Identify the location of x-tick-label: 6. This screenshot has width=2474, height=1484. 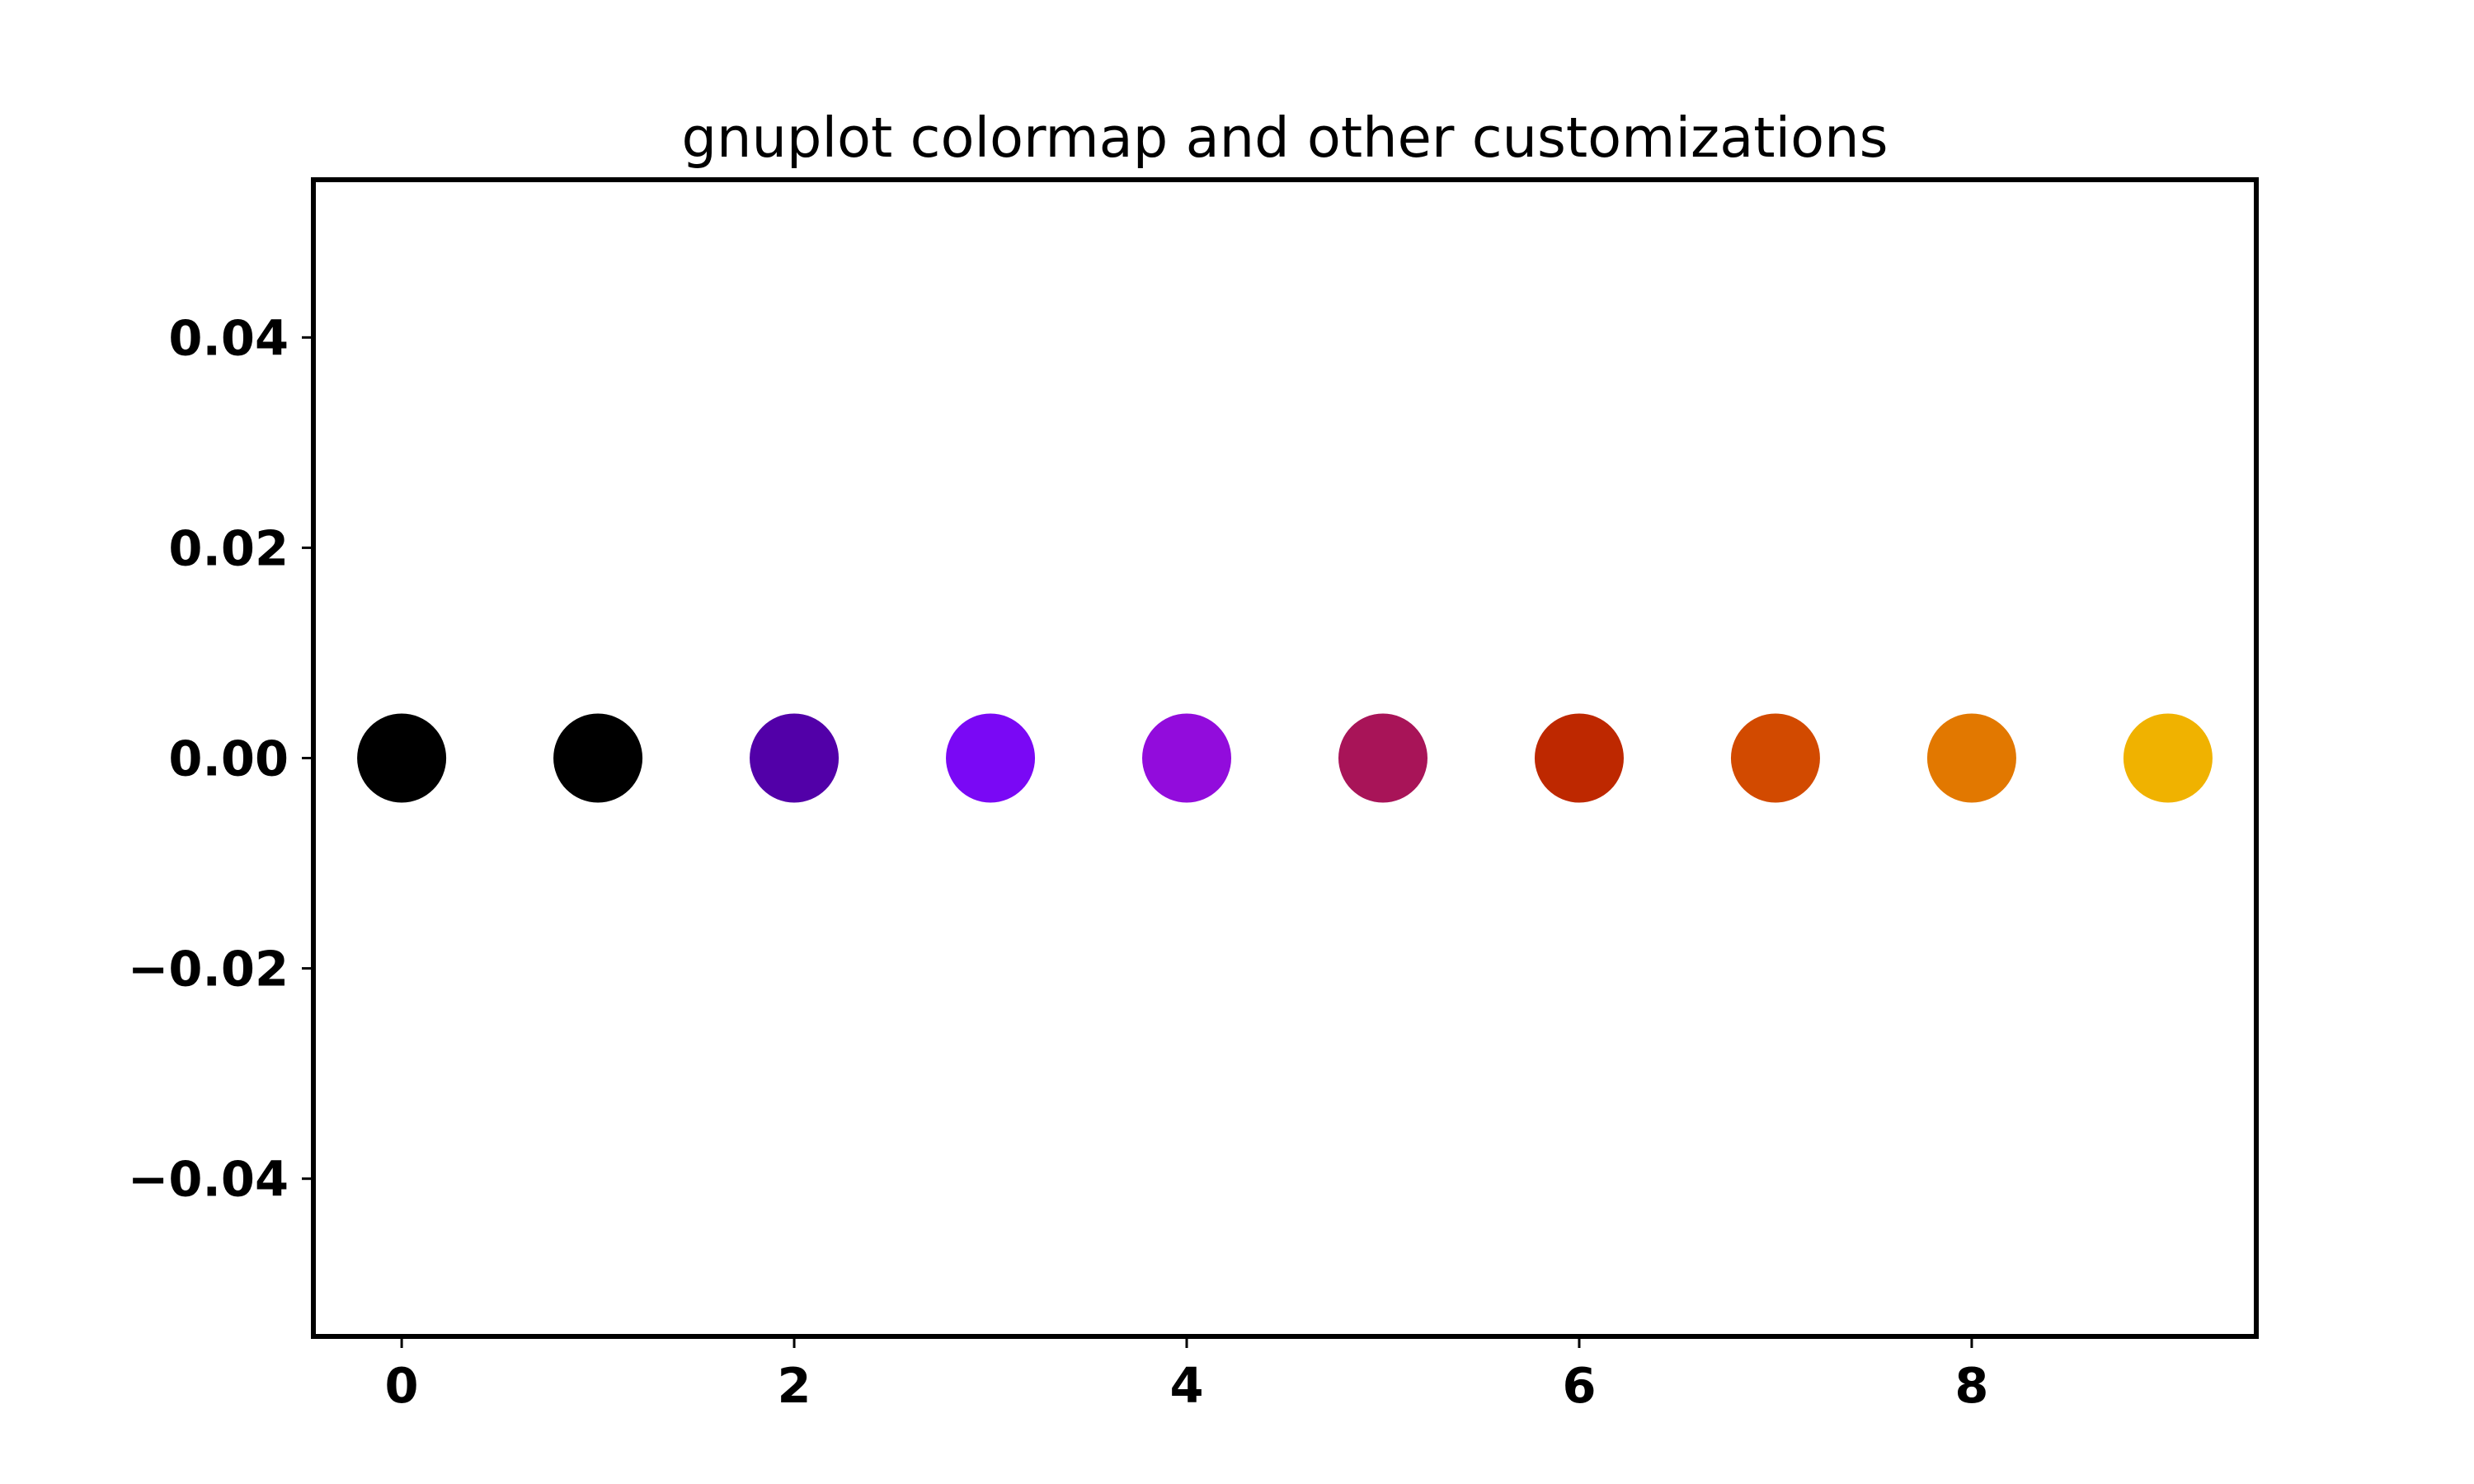
(1579, 1385).